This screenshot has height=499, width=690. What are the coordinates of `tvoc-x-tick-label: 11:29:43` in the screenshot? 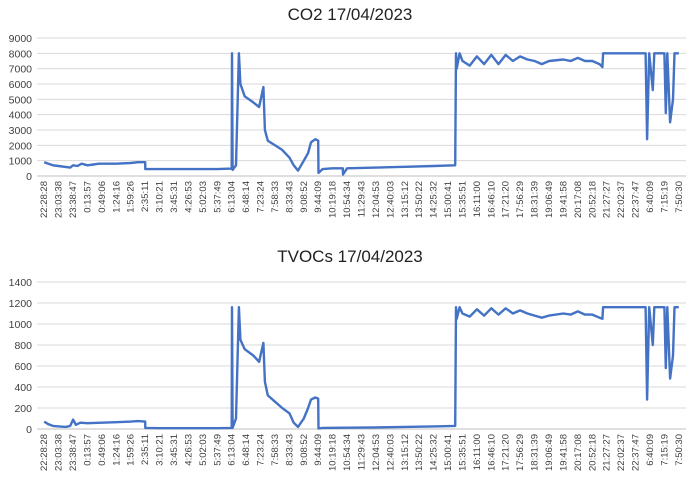 It's located at (362, 452).